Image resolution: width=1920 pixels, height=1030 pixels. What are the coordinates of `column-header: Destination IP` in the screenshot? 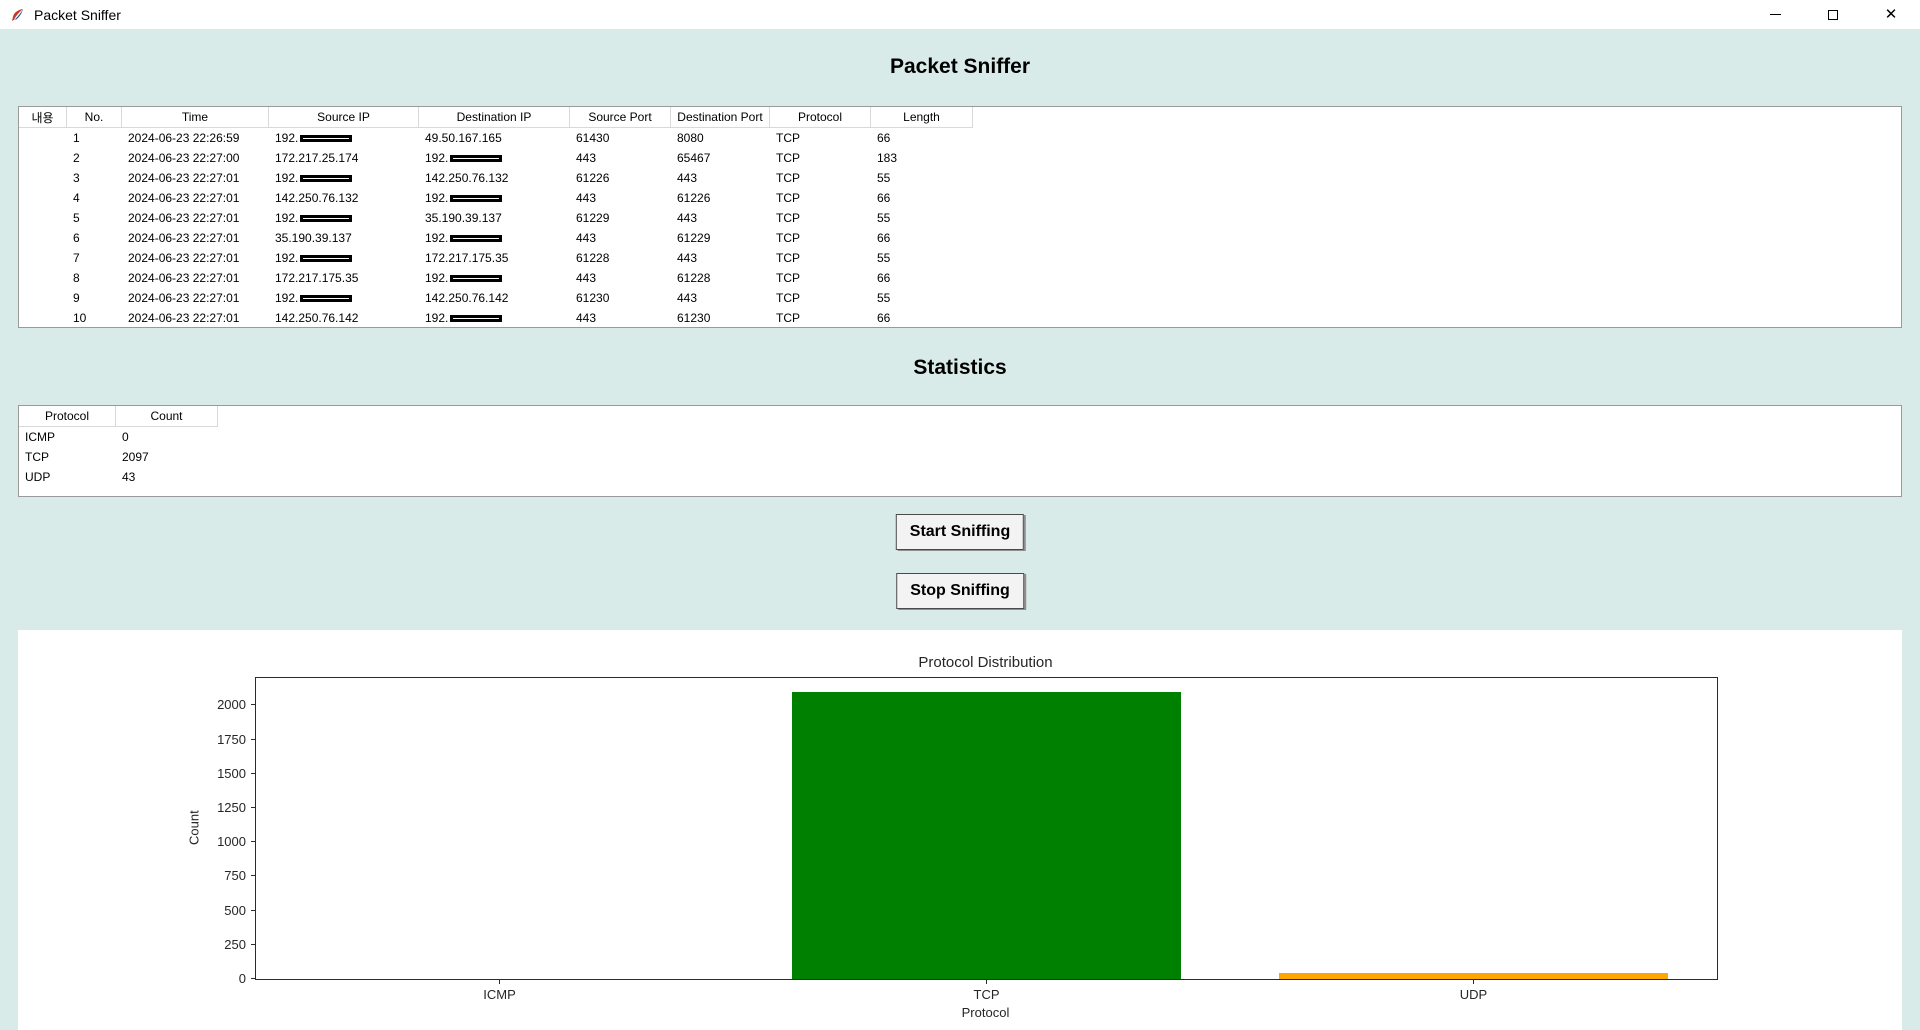 It's located at (494, 117).